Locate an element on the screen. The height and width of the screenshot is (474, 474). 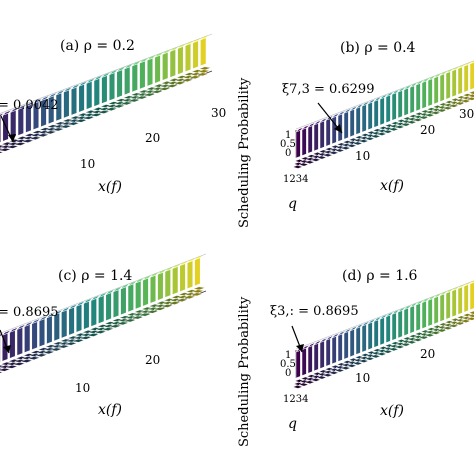
panel-c-floor is located at coordinates (103, 330).